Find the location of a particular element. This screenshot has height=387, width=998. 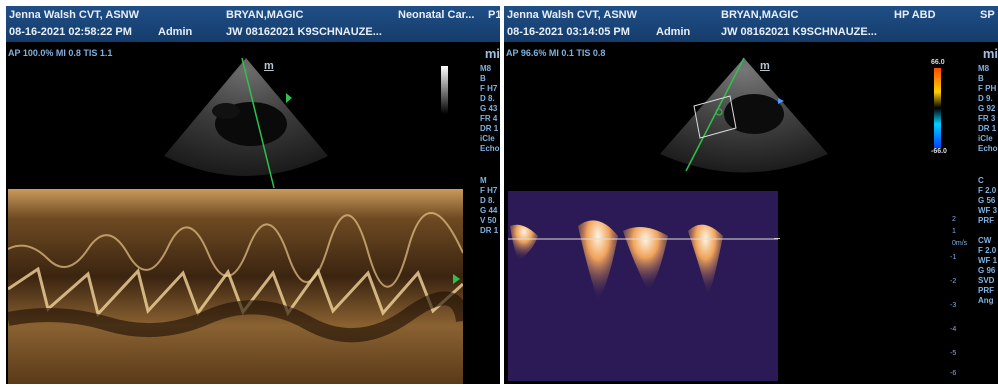

color-roi-box is located at coordinates (715, 117).